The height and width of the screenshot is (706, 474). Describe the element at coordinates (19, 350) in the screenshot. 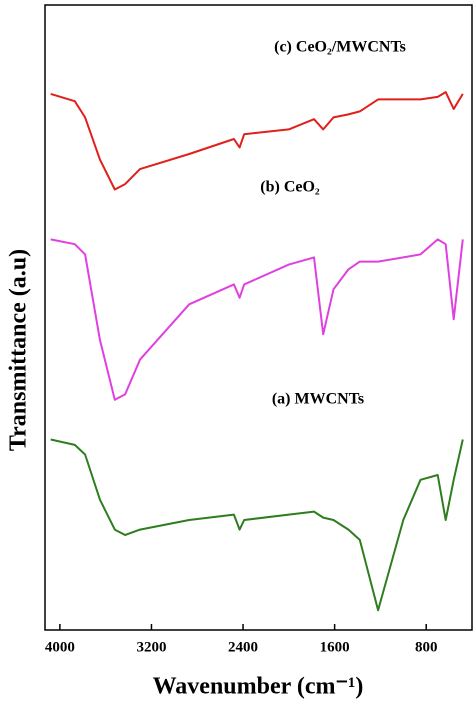

I see `y-axis-label: Transmittance (a.u)` at that location.